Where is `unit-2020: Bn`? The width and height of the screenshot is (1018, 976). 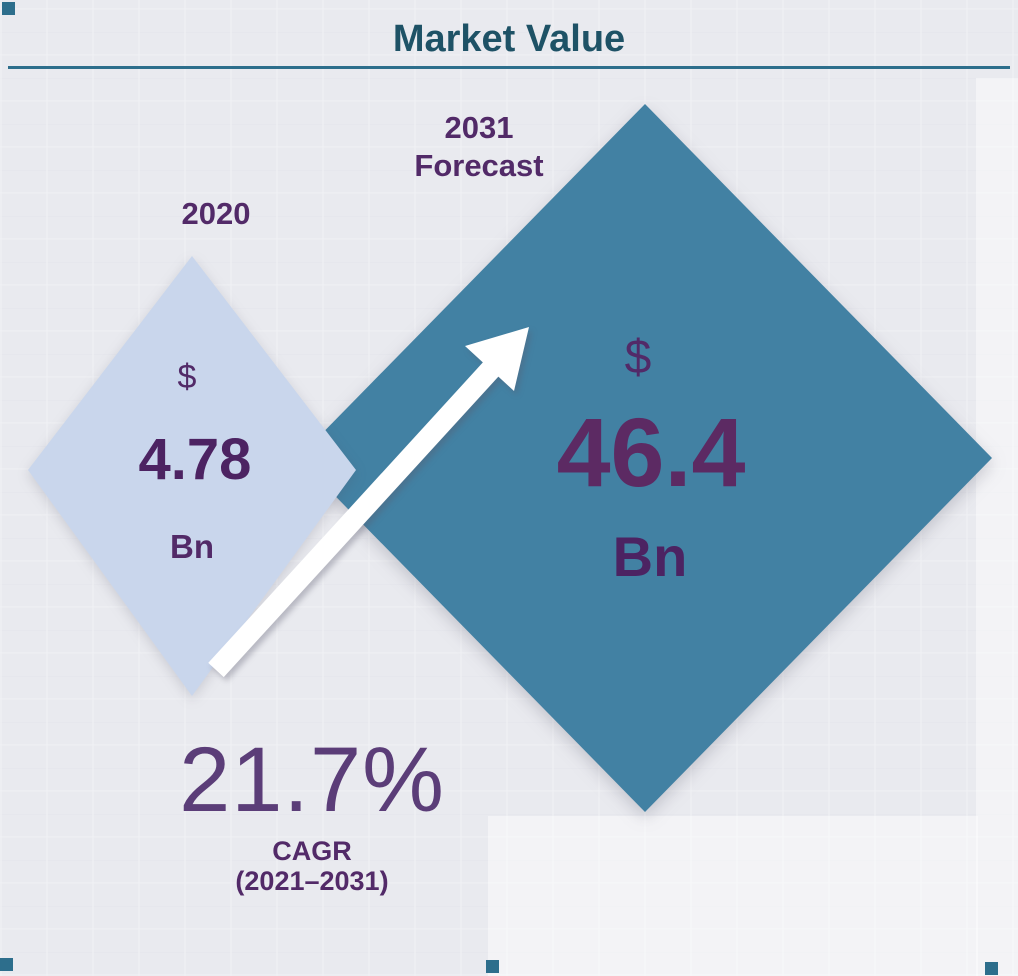 unit-2020: Bn is located at coordinates (192, 546).